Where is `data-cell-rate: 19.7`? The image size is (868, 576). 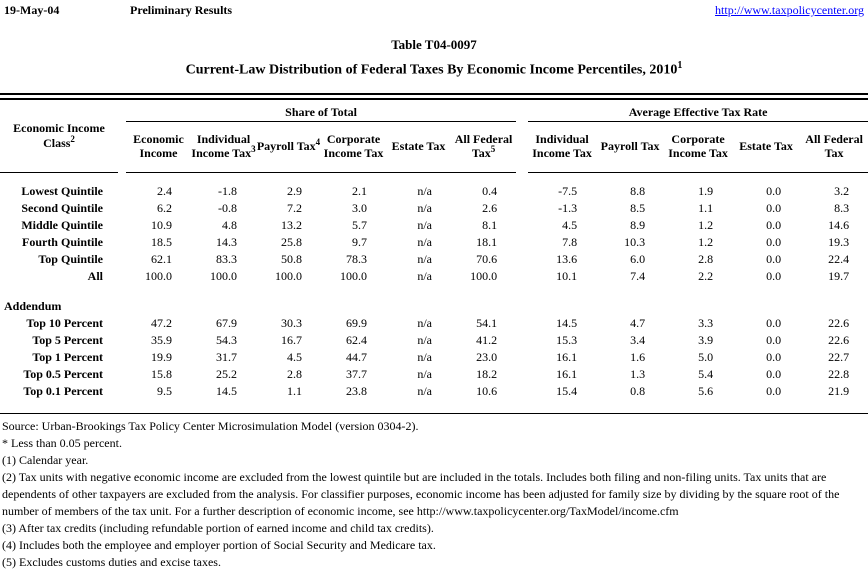 data-cell-rate: 19.7 is located at coordinates (839, 275).